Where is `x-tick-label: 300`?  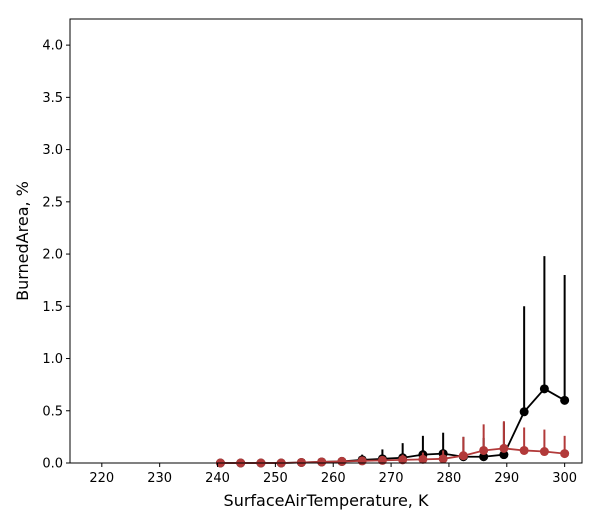
x-tick-label: 300 is located at coordinates (564, 478).